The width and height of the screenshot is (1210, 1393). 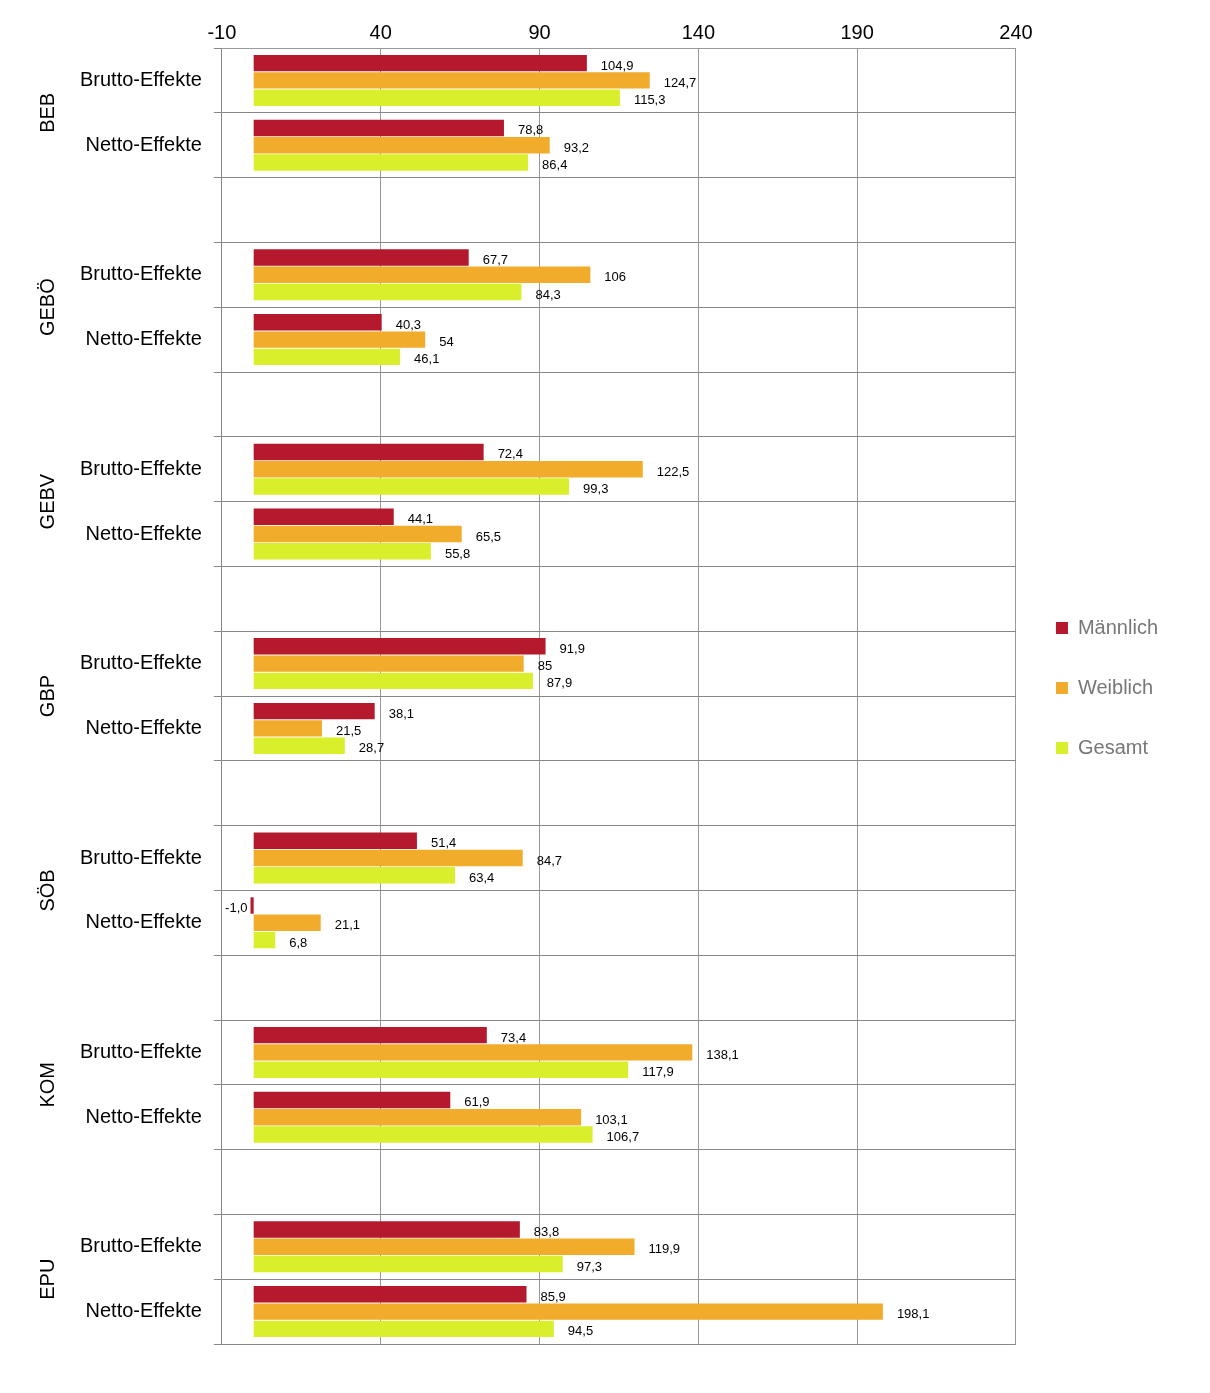 I want to click on data-label: 104,9, so click(x=617, y=65).